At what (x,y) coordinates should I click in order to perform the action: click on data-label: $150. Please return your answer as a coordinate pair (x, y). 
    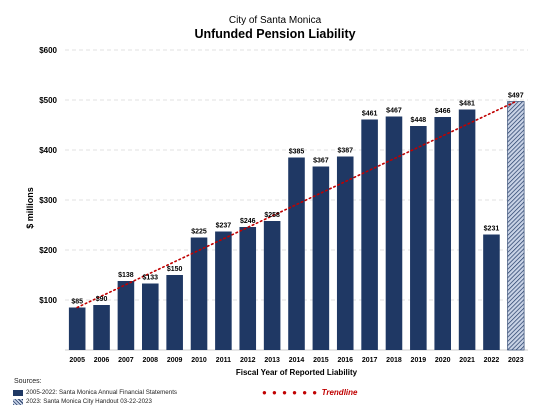
    Looking at the image, I should click on (175, 269).